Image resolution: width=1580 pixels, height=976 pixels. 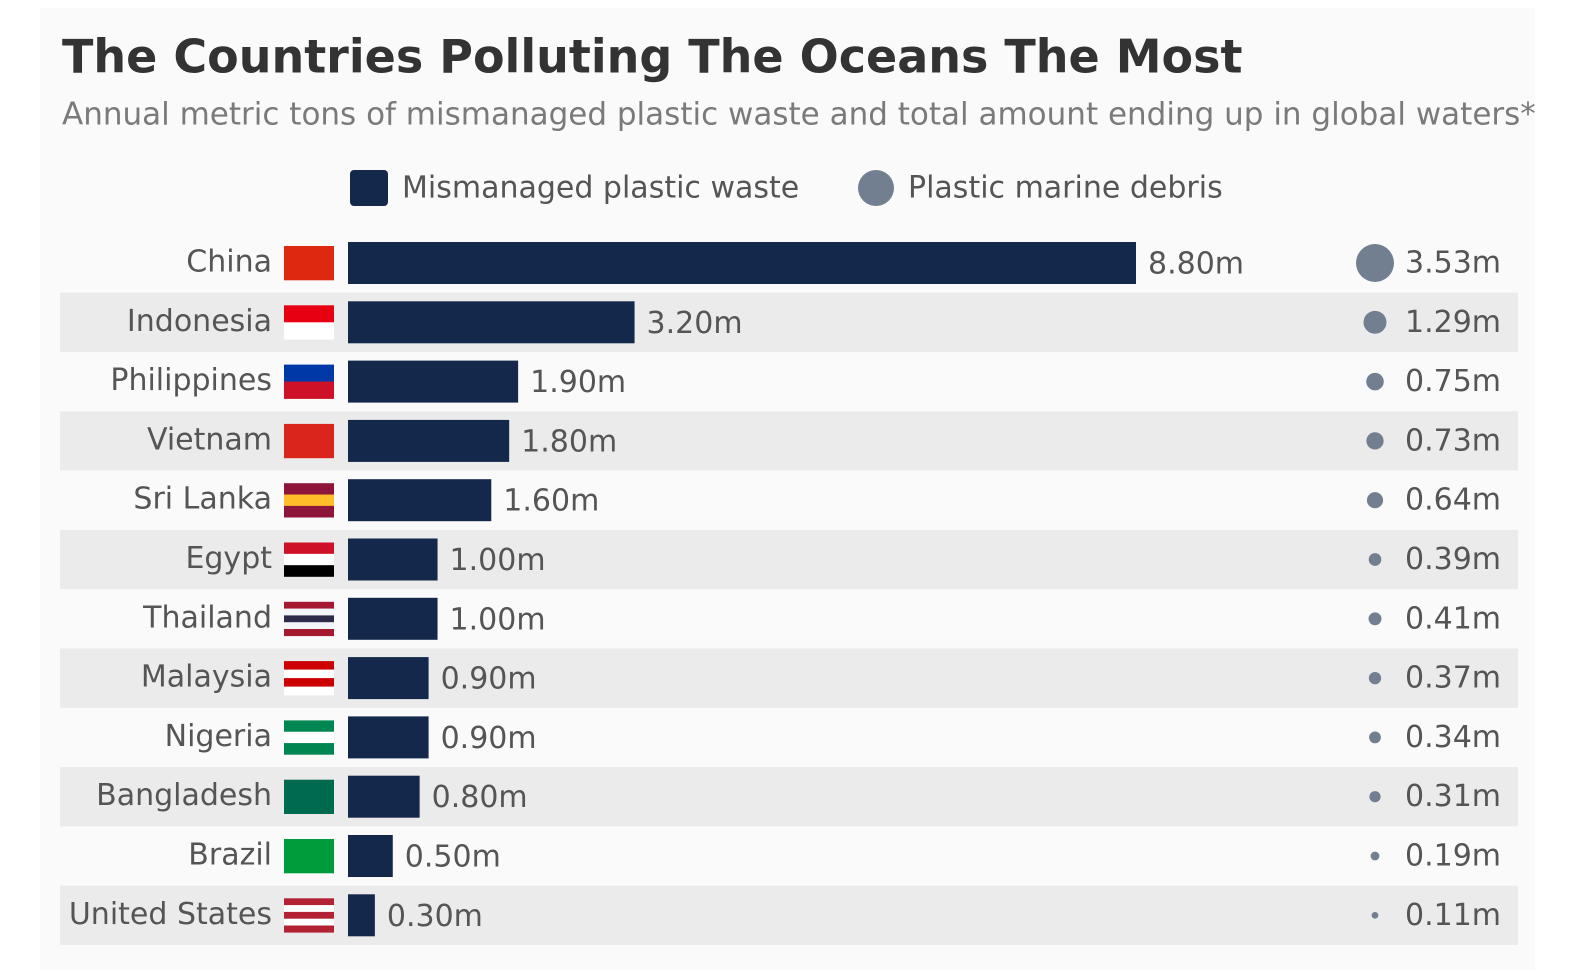 I want to click on value-label: 0.41m, so click(x=1453, y=618).